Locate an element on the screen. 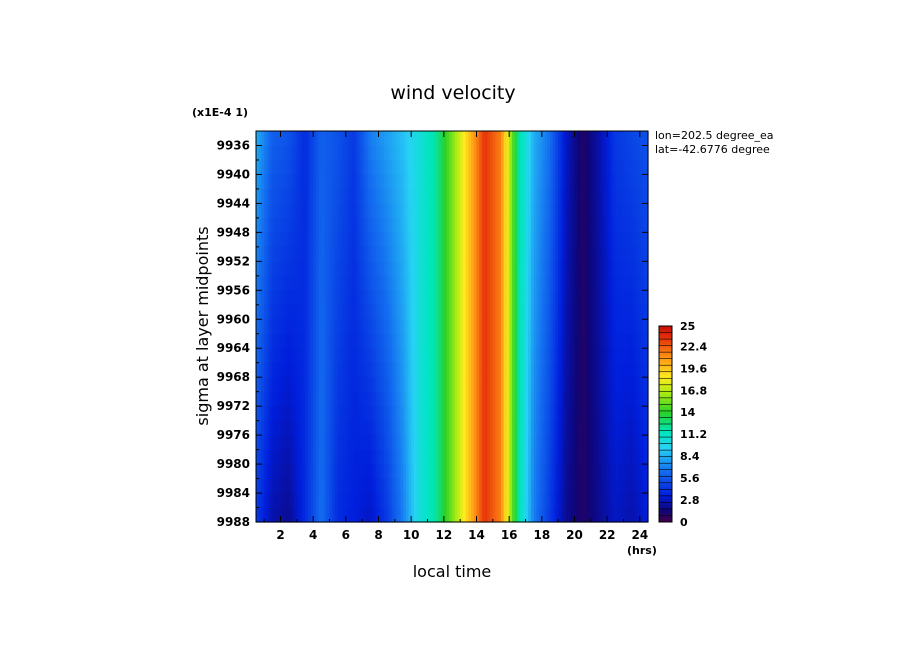 The height and width of the screenshot is (654, 904). colorbar-band is located at coordinates (665, 382).